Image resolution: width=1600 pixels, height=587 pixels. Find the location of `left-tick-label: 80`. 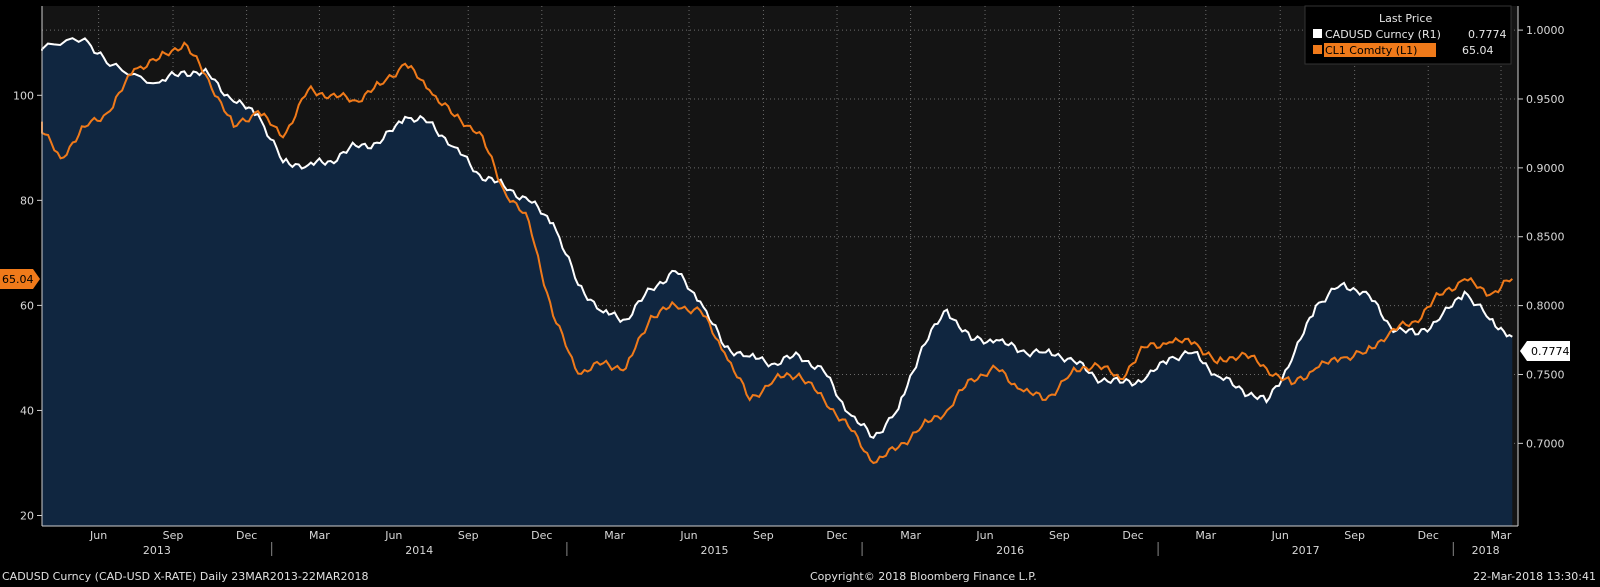

left-tick-label: 80 is located at coordinates (27, 200).